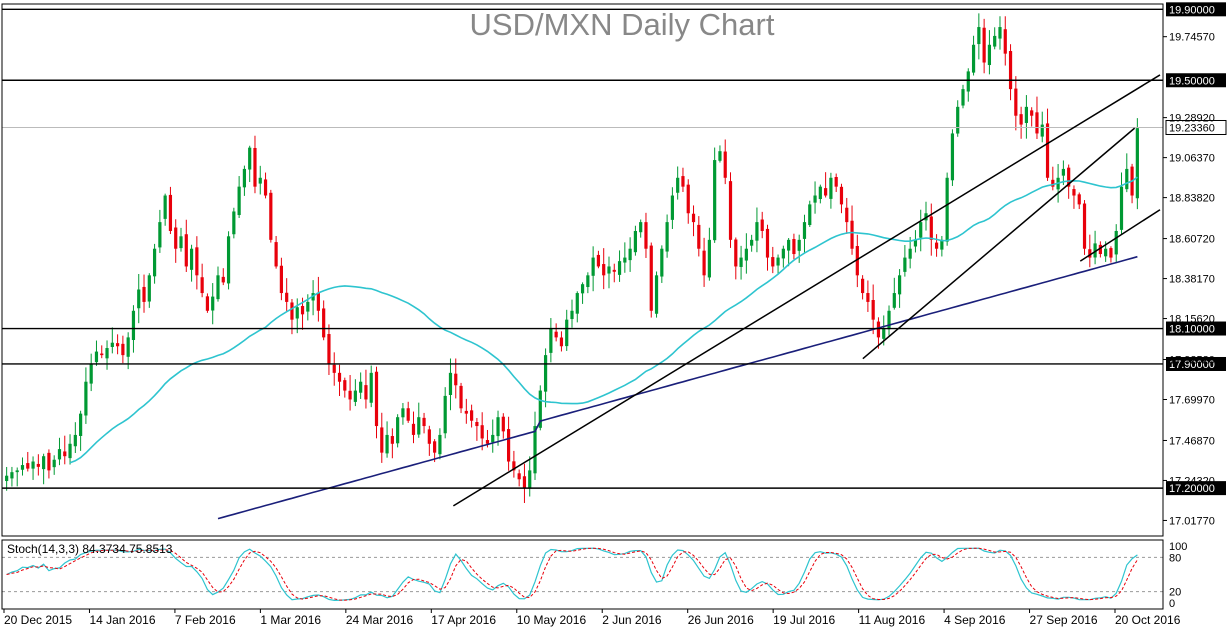  Describe the element at coordinates (1175, 558) in the screenshot. I see `stochastic-tick-label: 80` at that location.